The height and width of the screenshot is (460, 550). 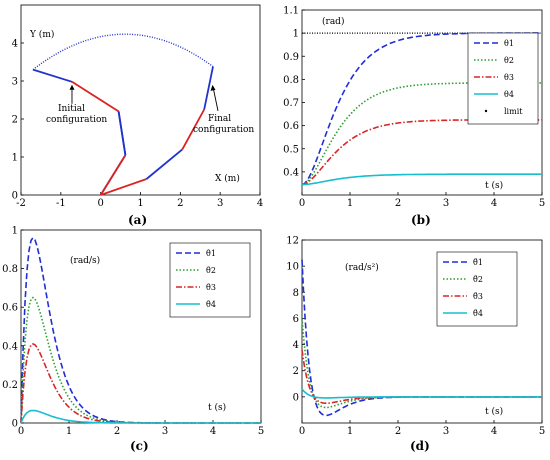 I want to click on panel-b-xtick-label: 1, so click(x=350, y=203).